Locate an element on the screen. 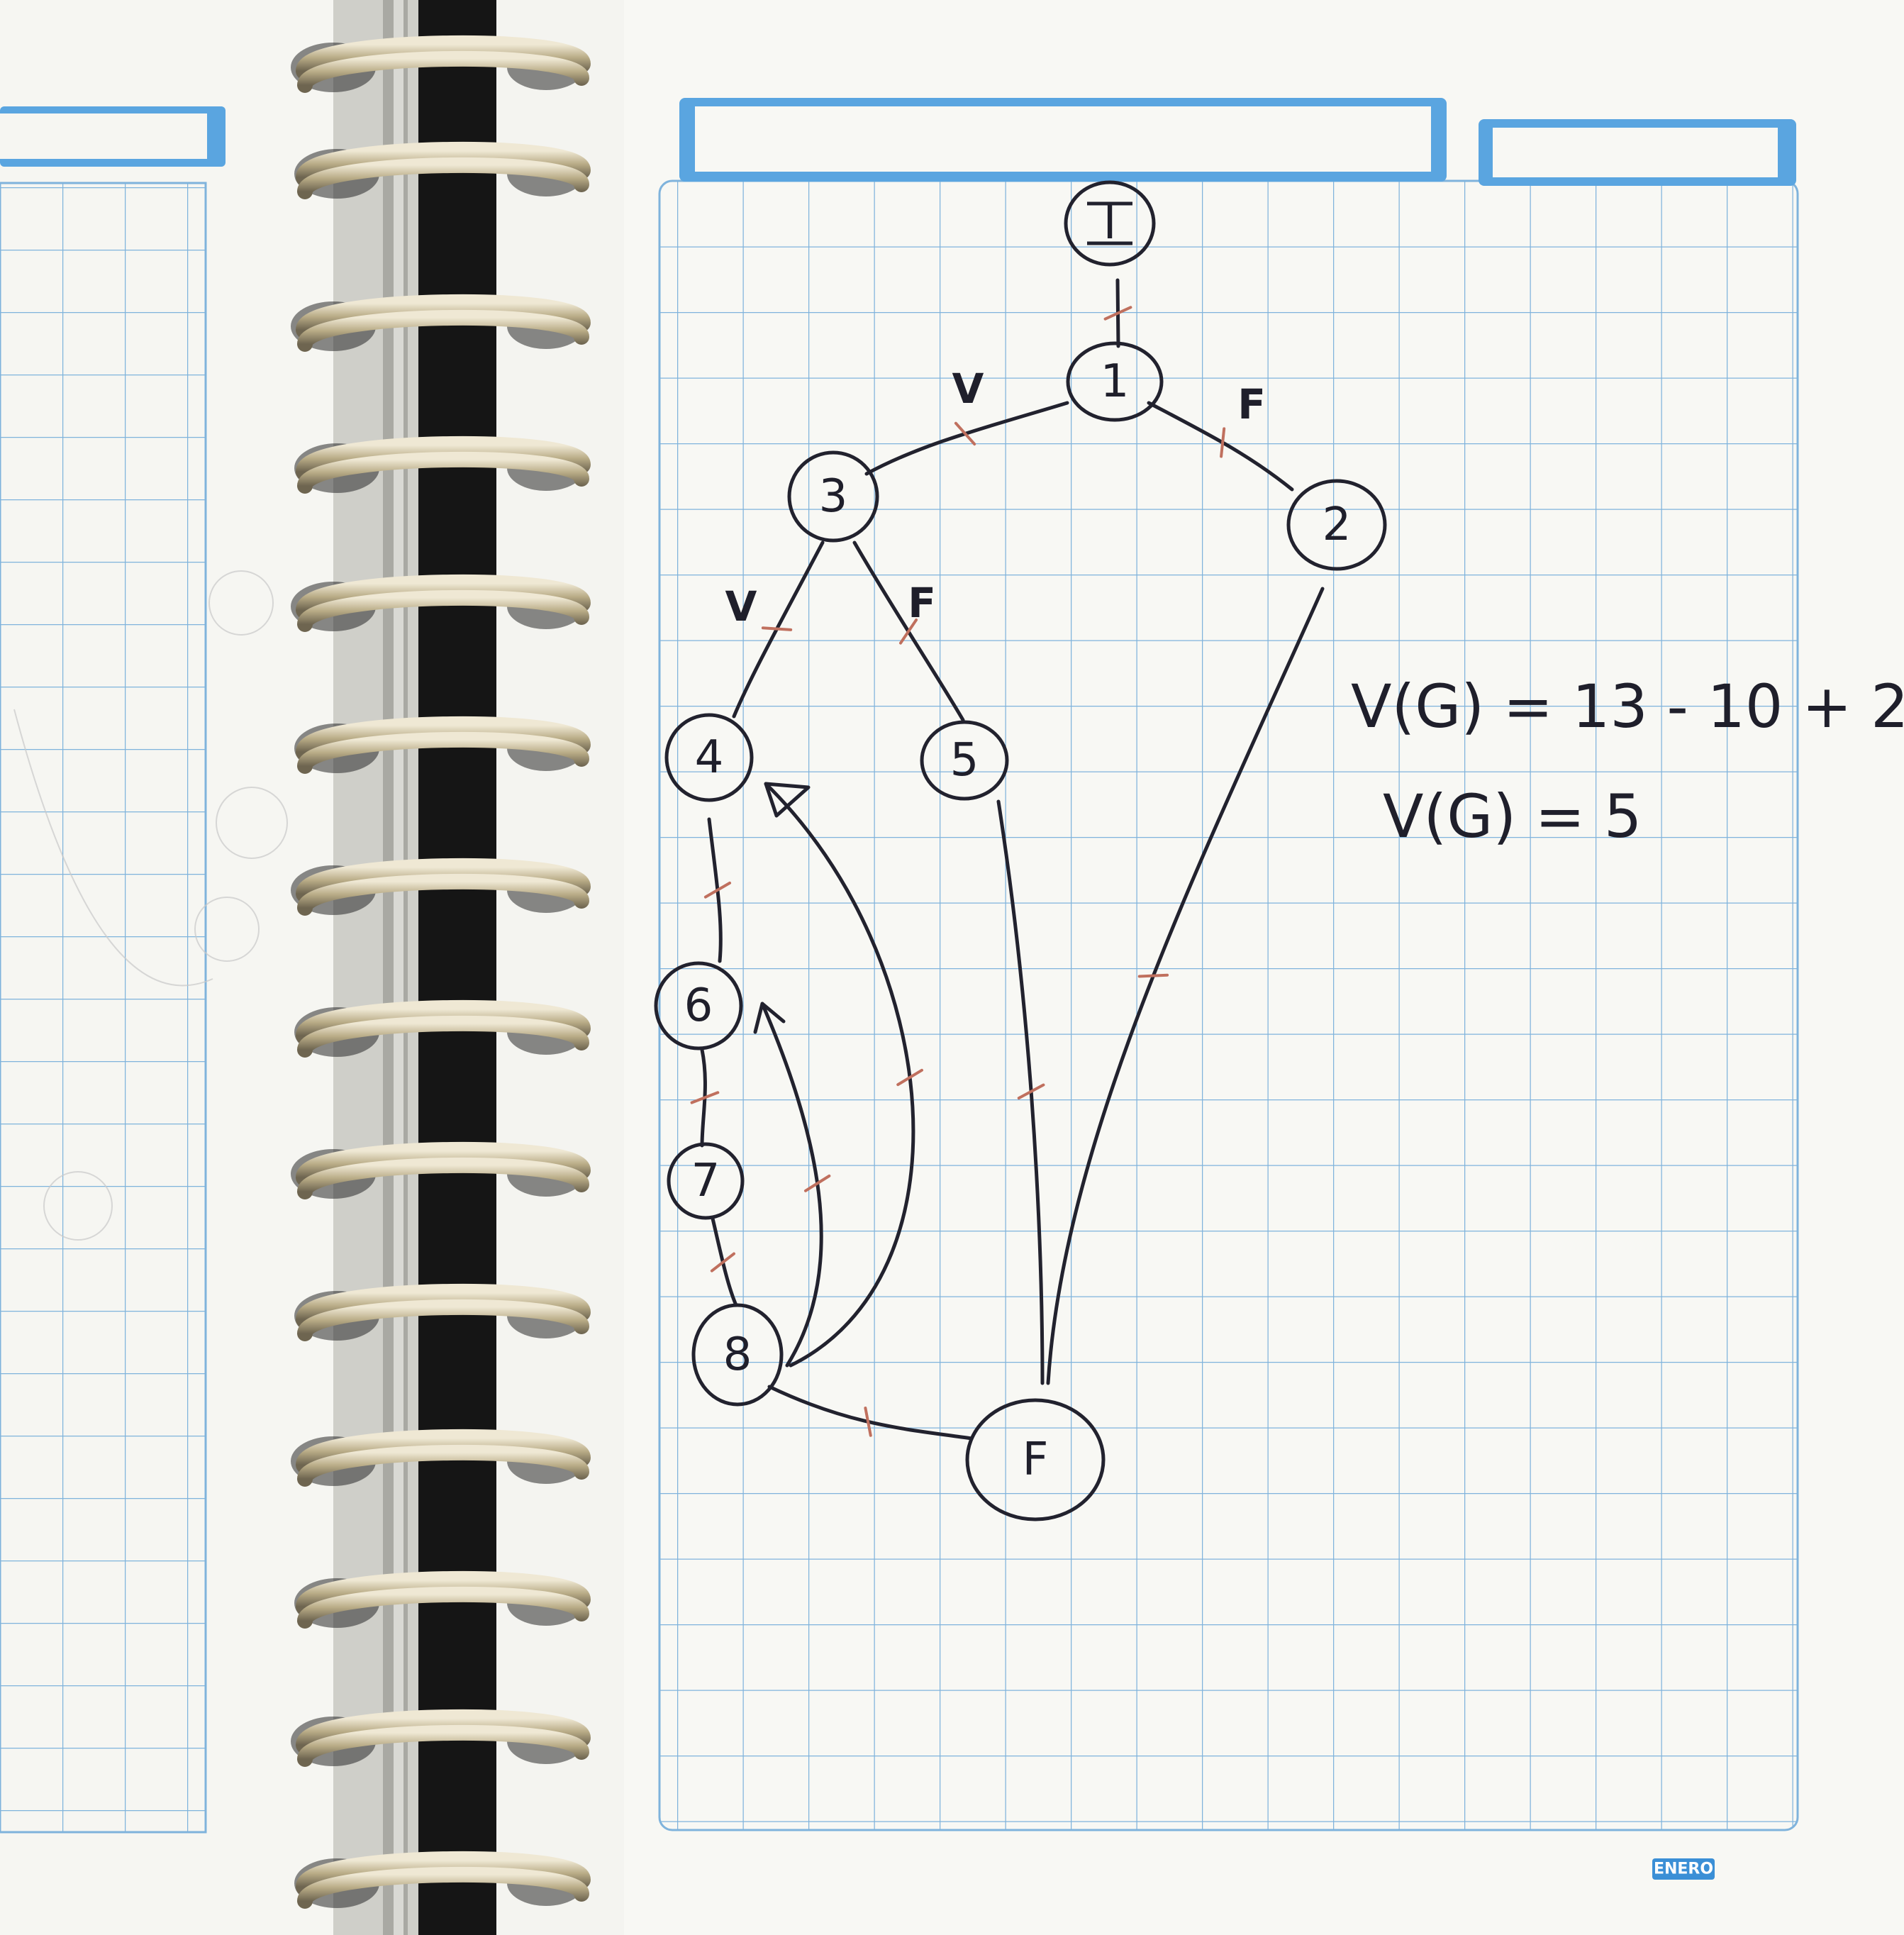  node-7: 7 is located at coordinates (706, 1181).